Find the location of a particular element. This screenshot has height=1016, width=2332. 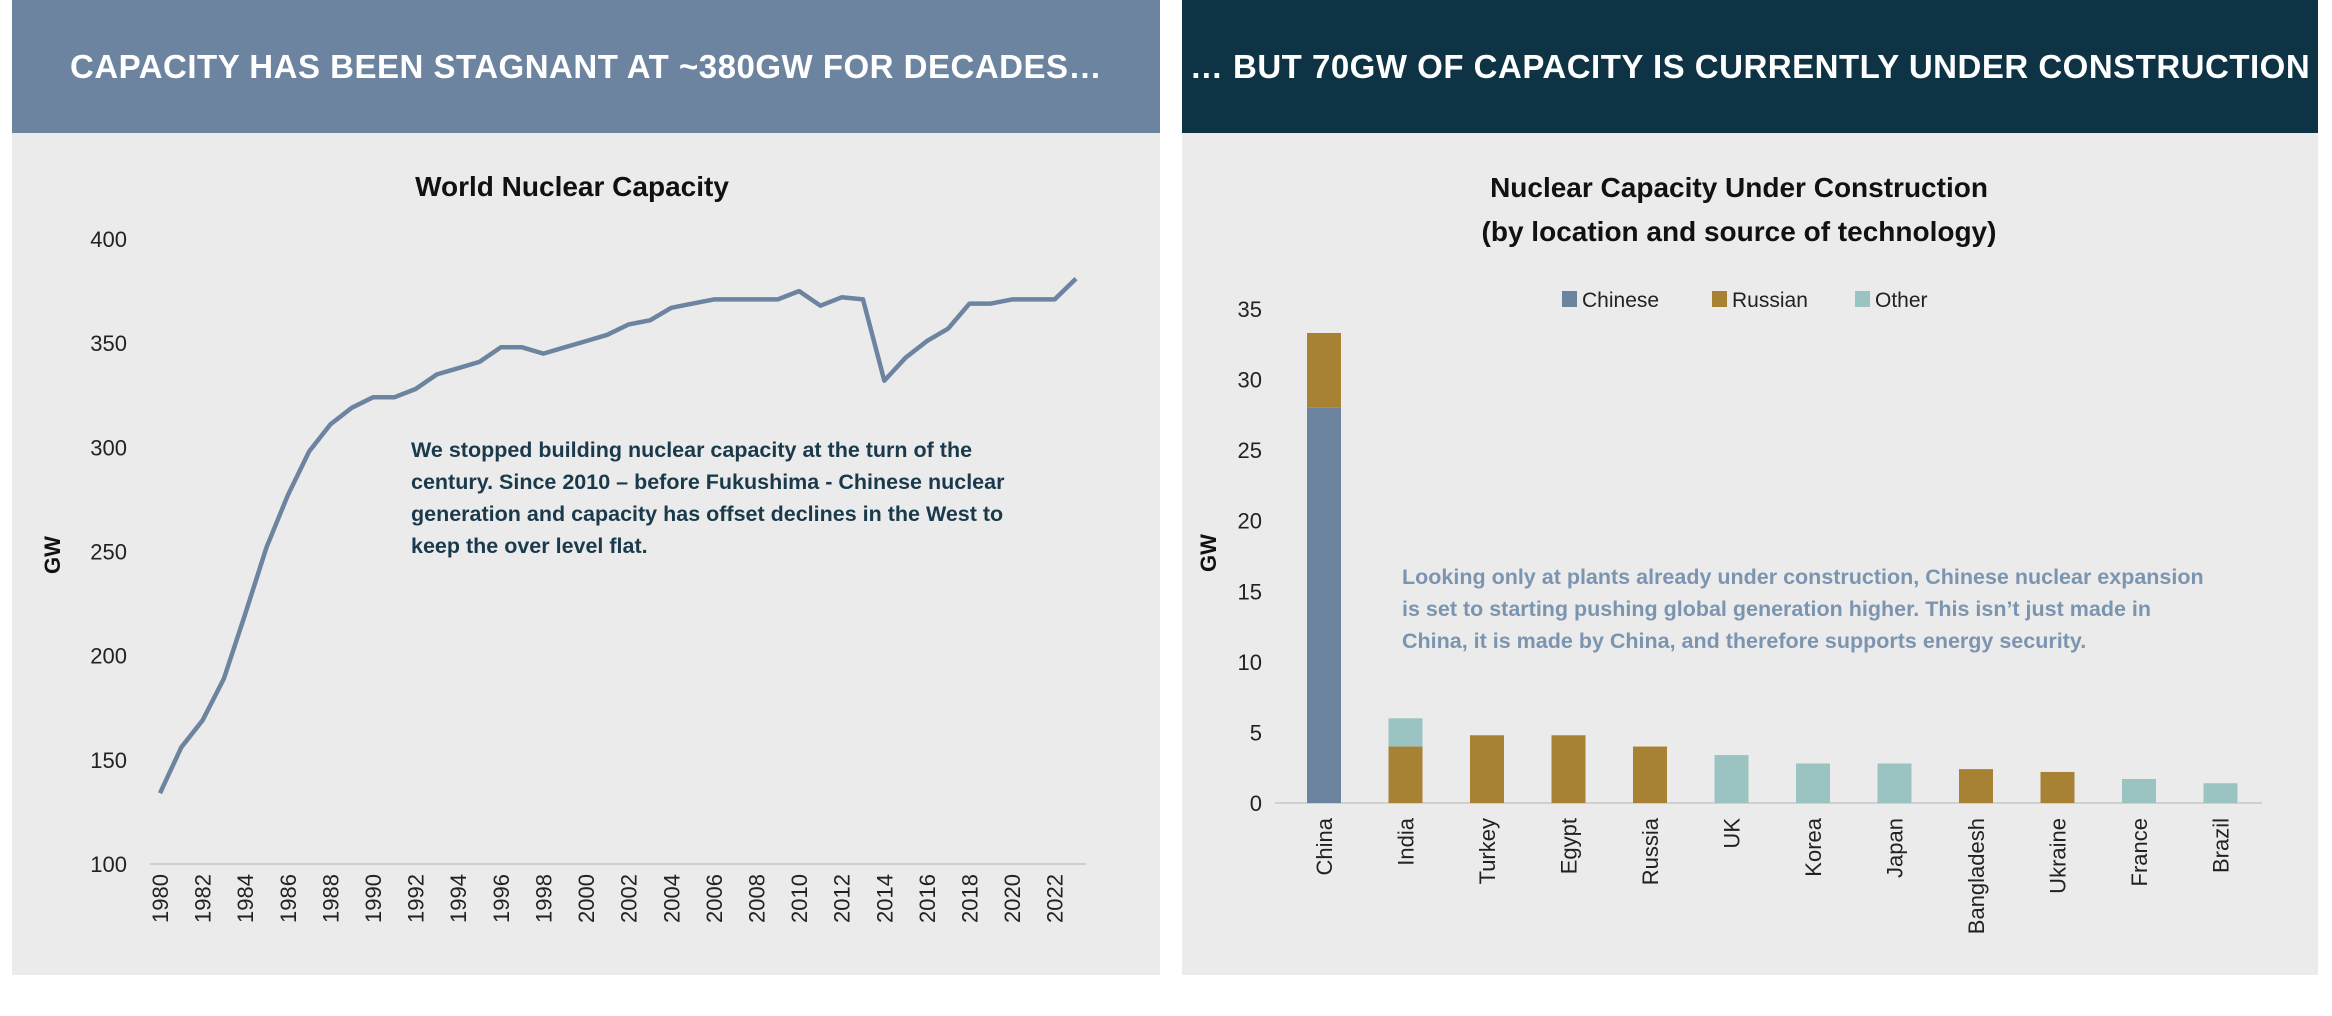

y-tick-label: 10 is located at coordinates (1250, 662).